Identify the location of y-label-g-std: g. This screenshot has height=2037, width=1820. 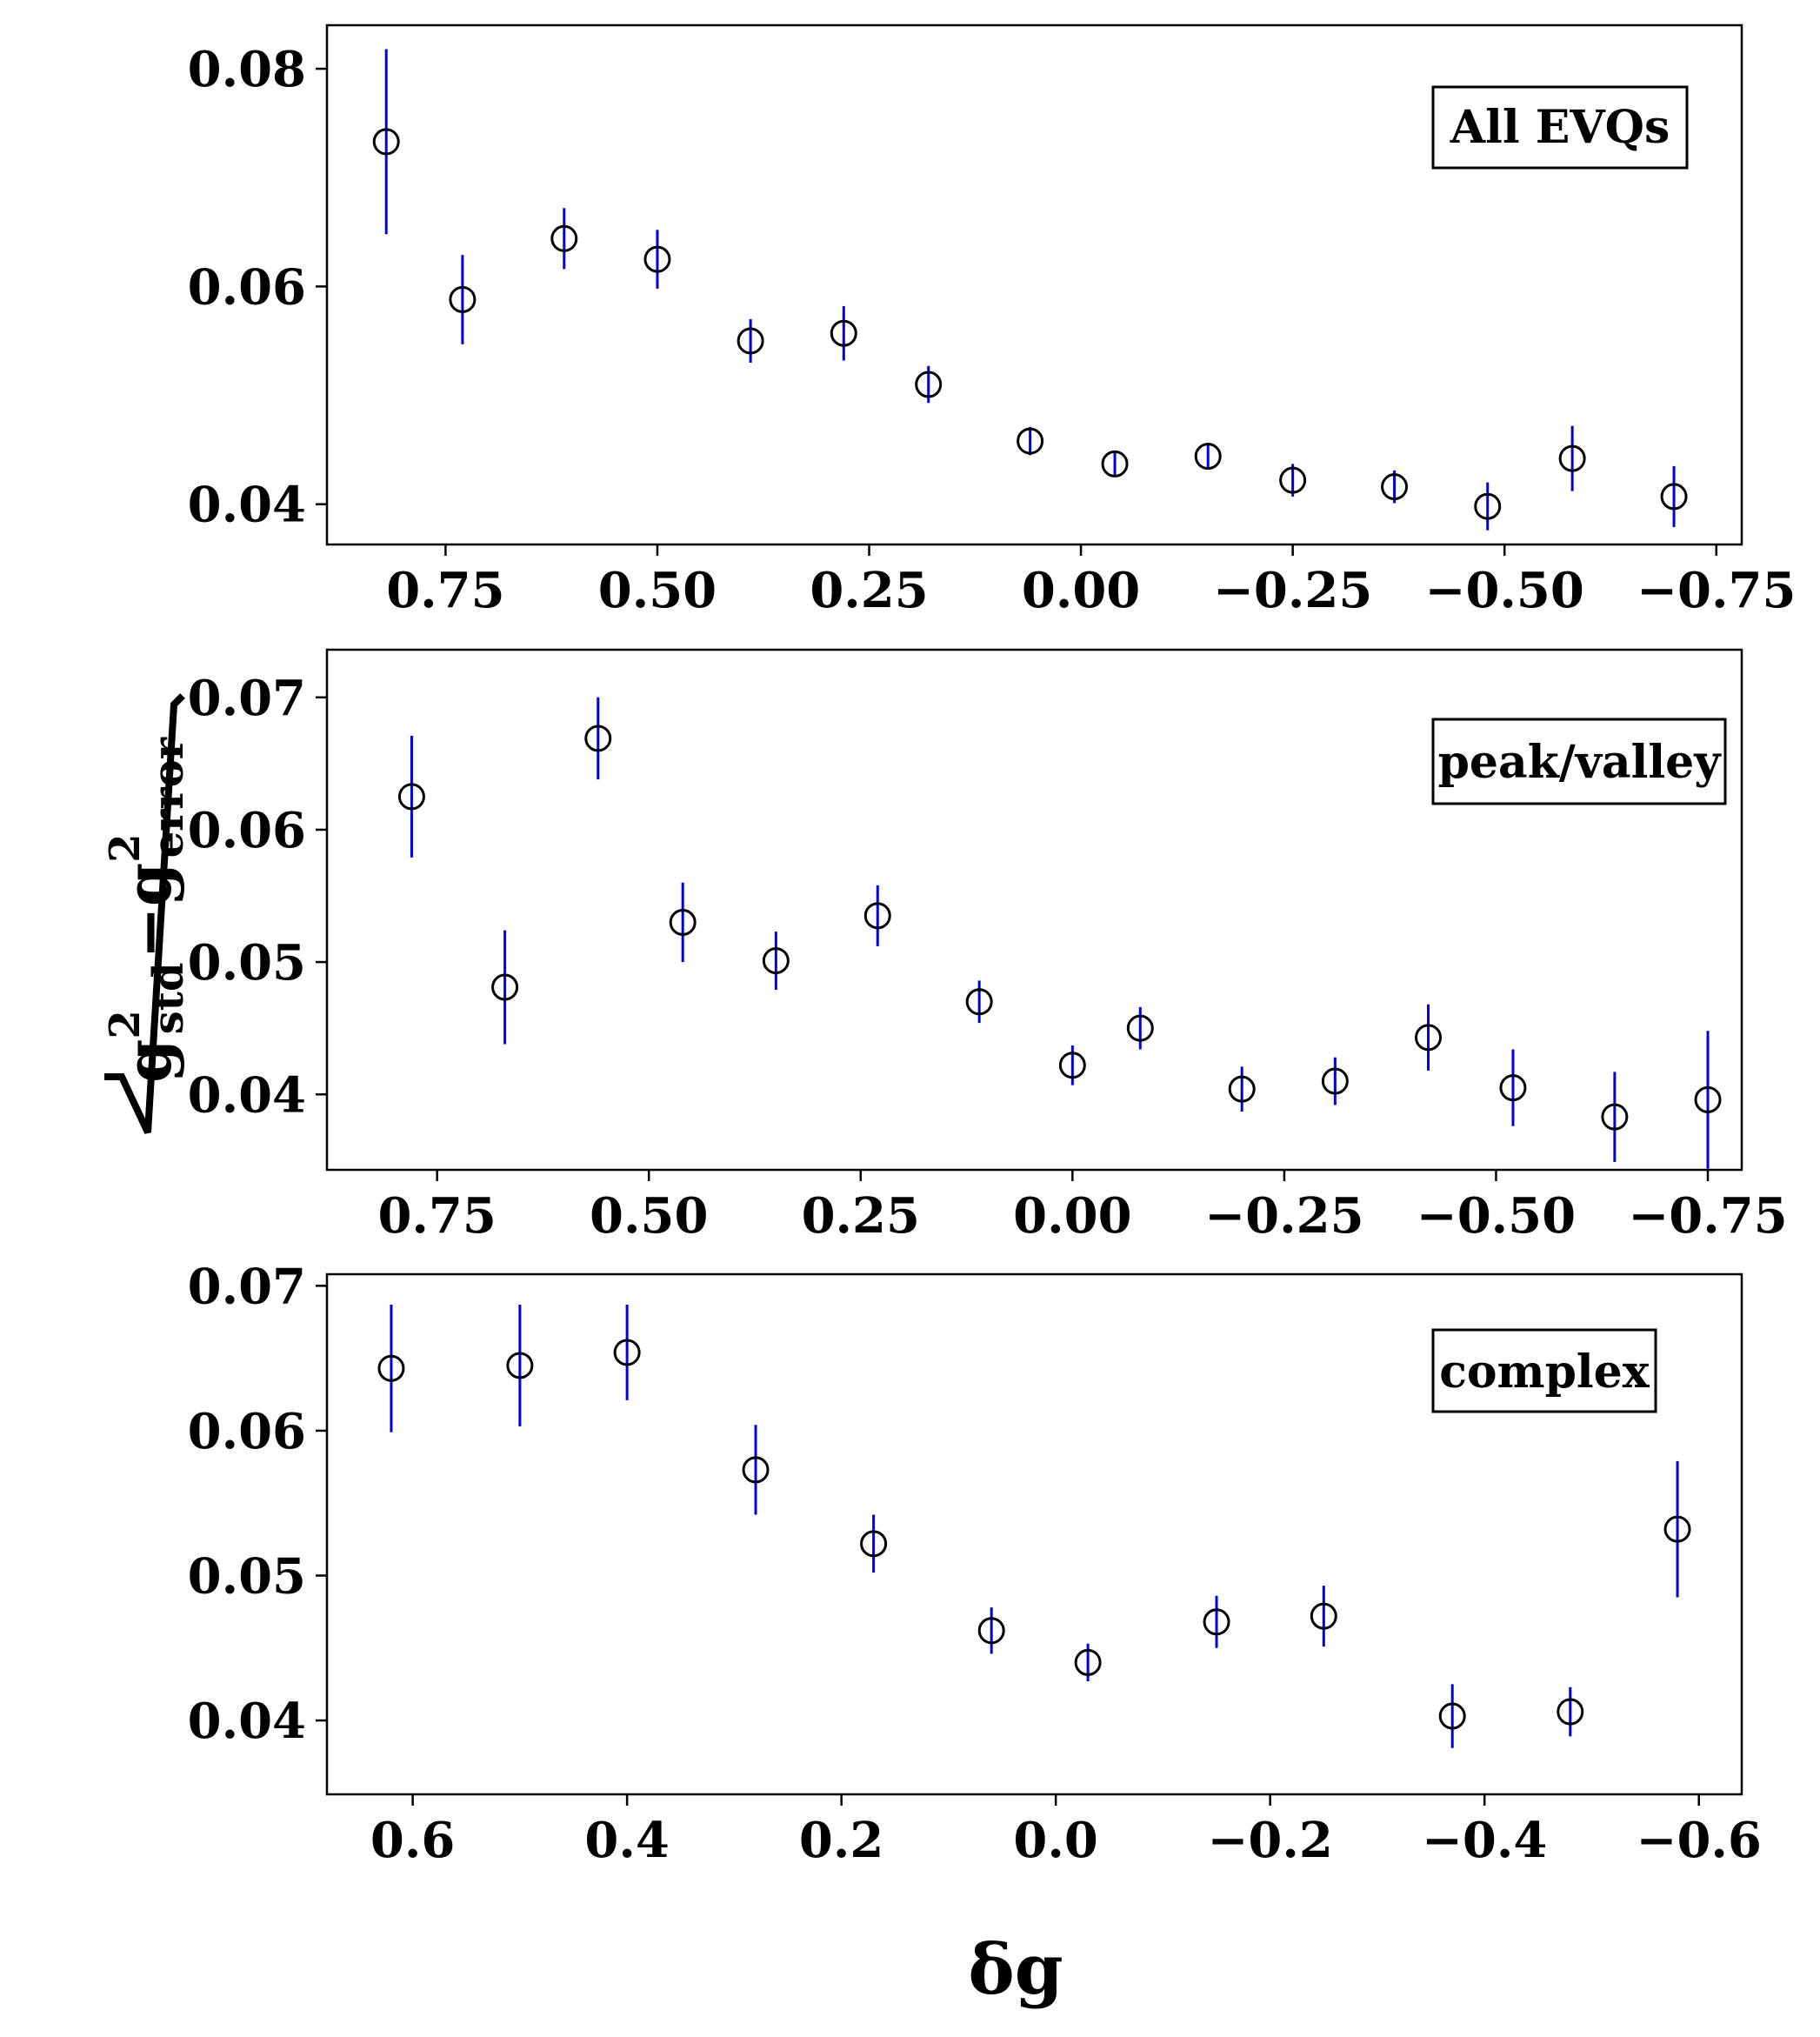
(148, 1061).